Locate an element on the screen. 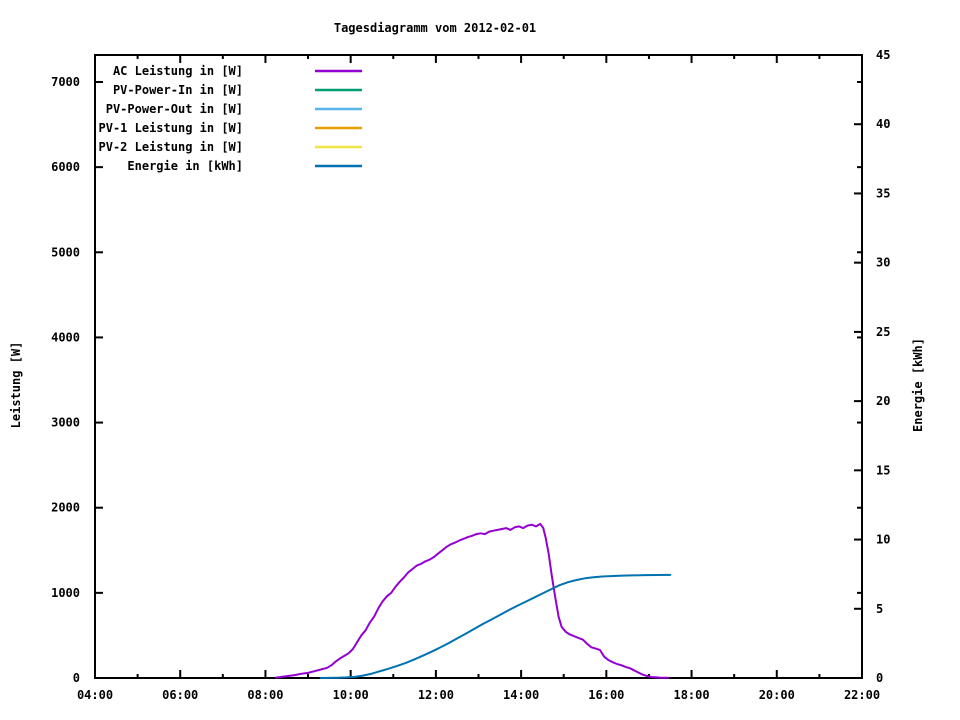 The image size is (960, 720). x-tick-label: 12:00 is located at coordinates (436, 695).